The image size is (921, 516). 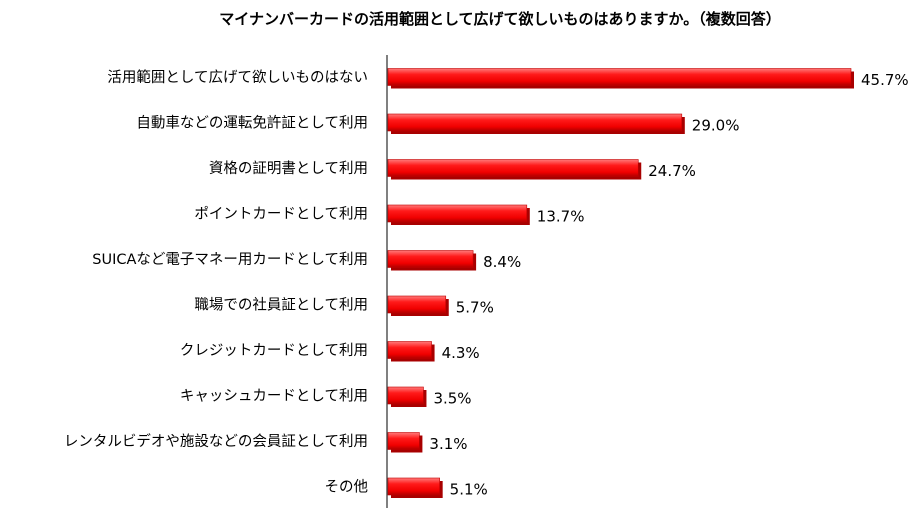 What do you see at coordinates (716, 126) in the screenshot?
I see `value-label: 29.0%` at bounding box center [716, 126].